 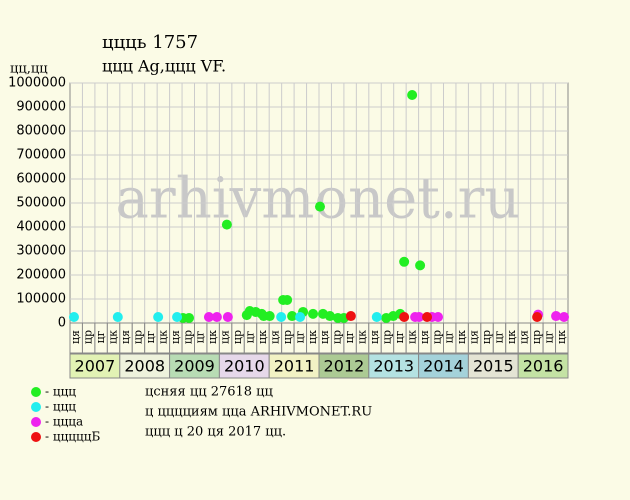 What do you see at coordinates (244, 366) in the screenshot?
I see `year-label: 2010` at bounding box center [244, 366].